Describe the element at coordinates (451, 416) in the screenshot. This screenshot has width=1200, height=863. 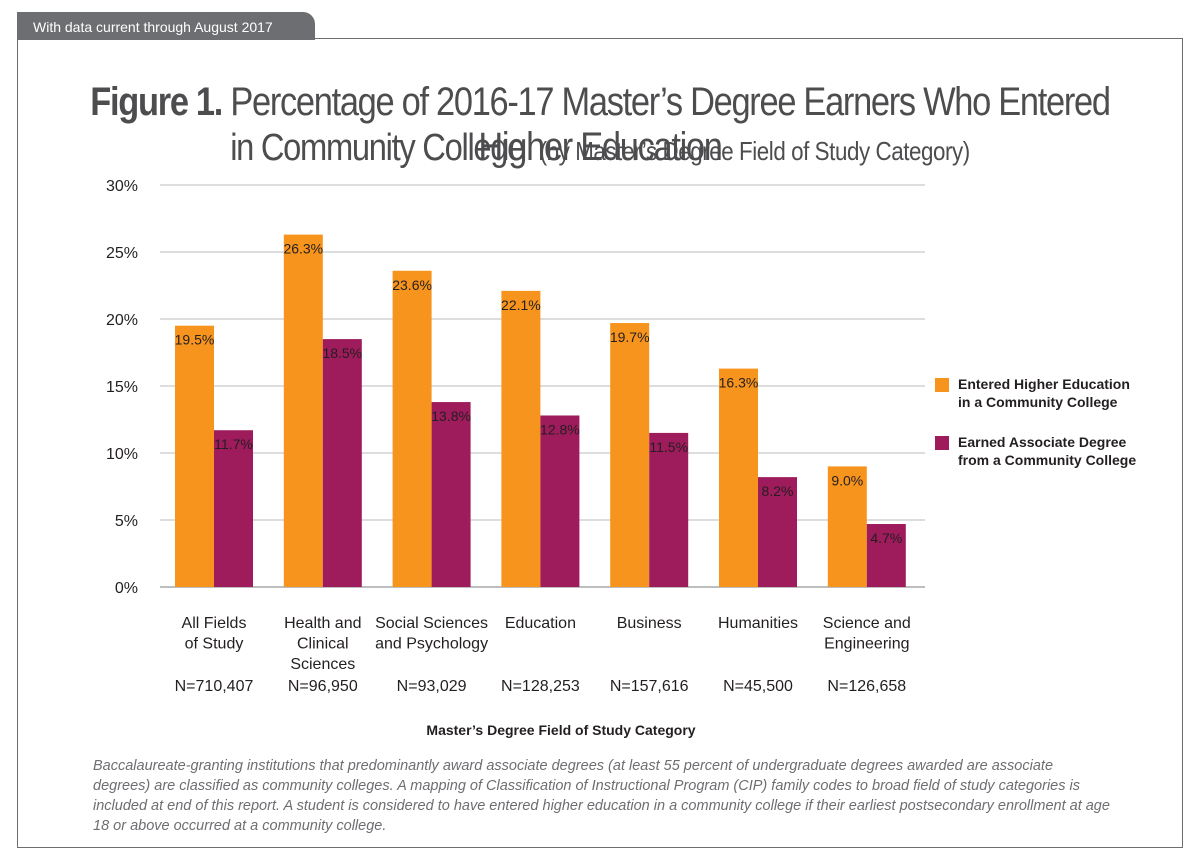
I see `bar-data-label: 13.8%` at that location.